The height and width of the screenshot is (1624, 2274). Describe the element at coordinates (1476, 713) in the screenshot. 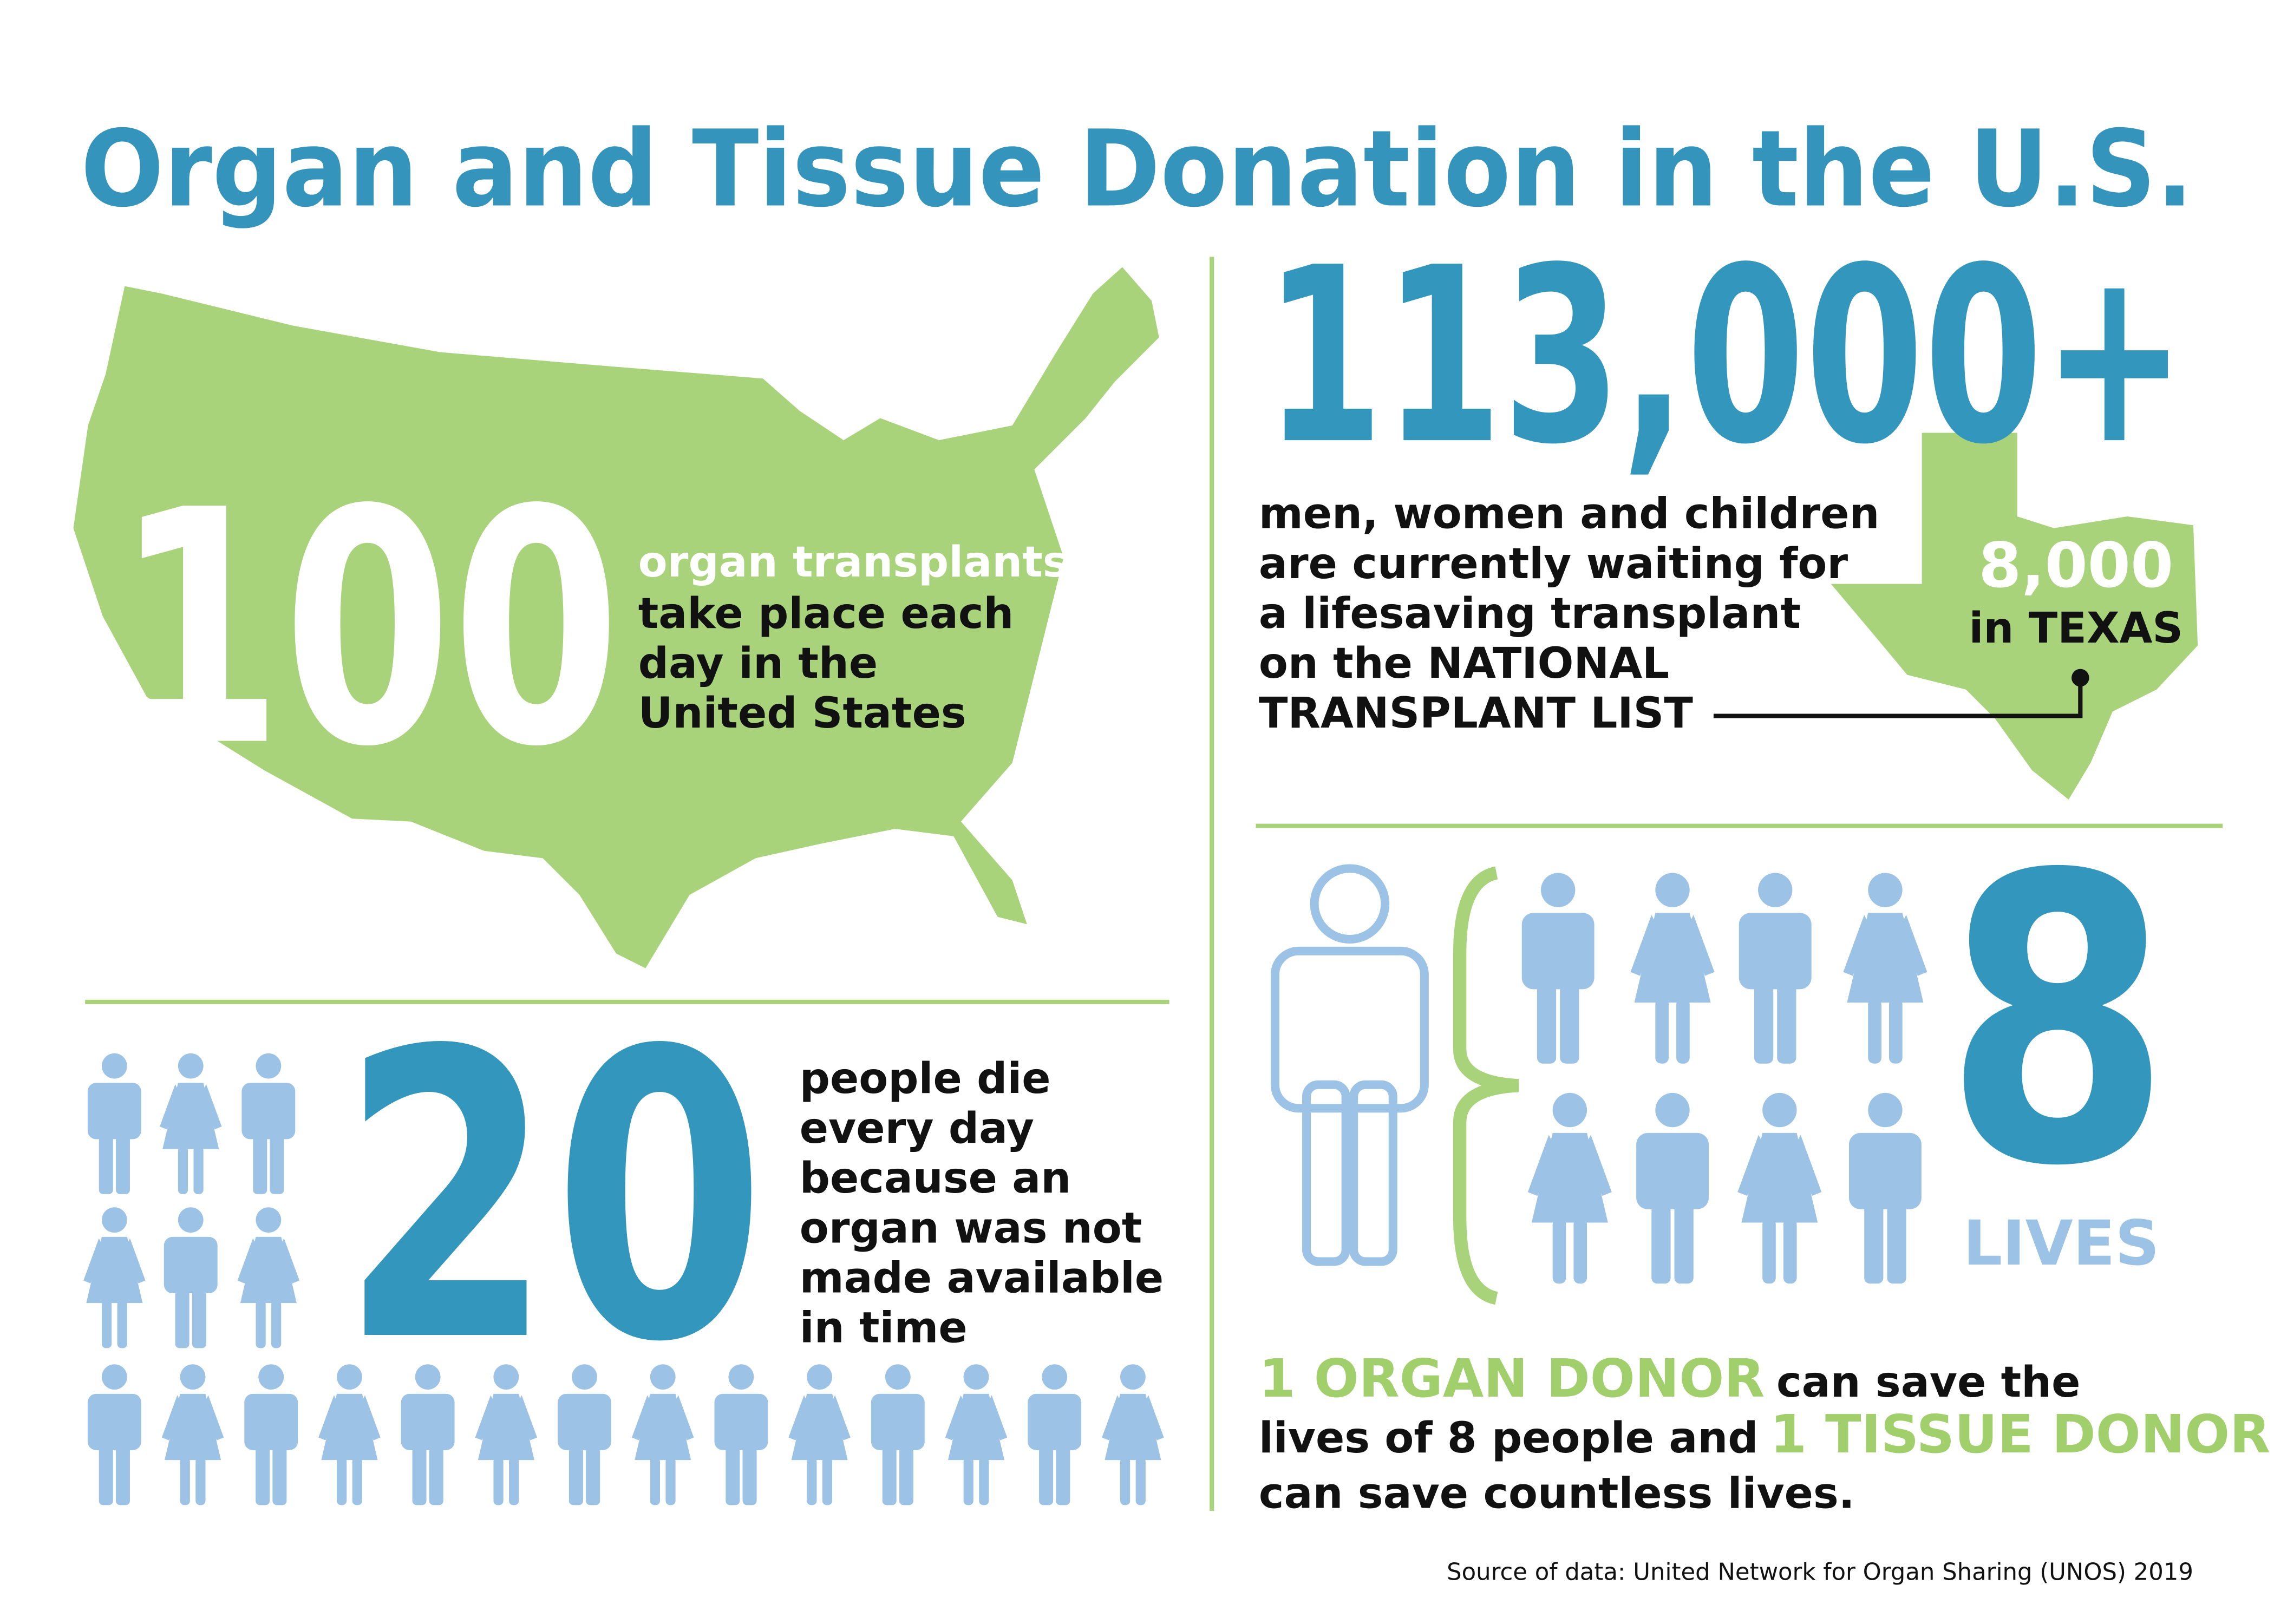

I see `body-text: TRANSPLANT LIST` at that location.